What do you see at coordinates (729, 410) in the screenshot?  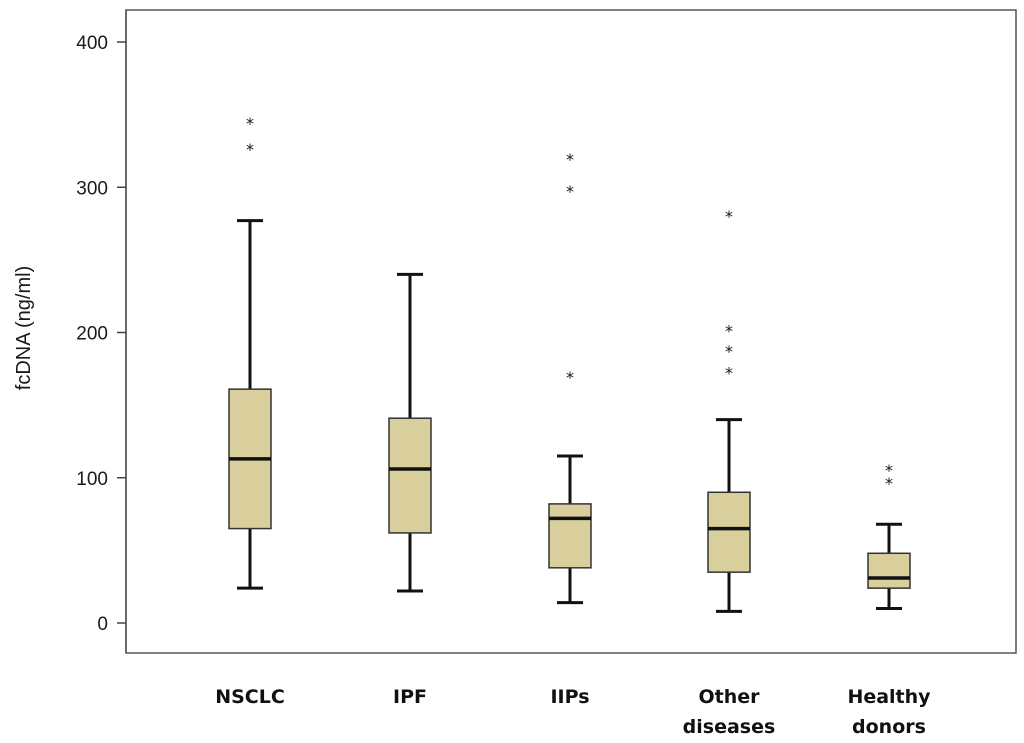 I see `box-other-diseases: ****` at bounding box center [729, 410].